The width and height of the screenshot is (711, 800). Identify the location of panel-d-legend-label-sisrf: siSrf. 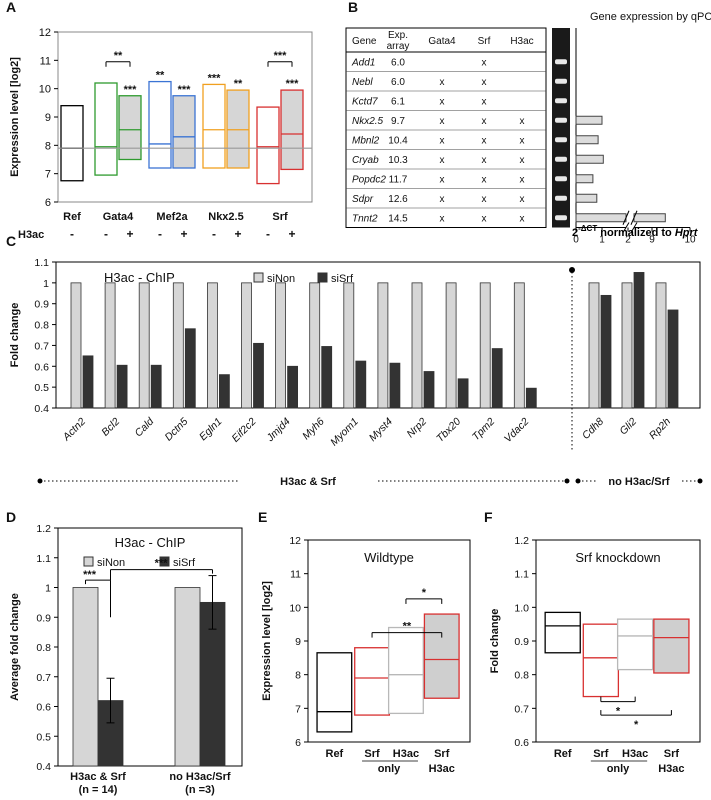
(184, 563).